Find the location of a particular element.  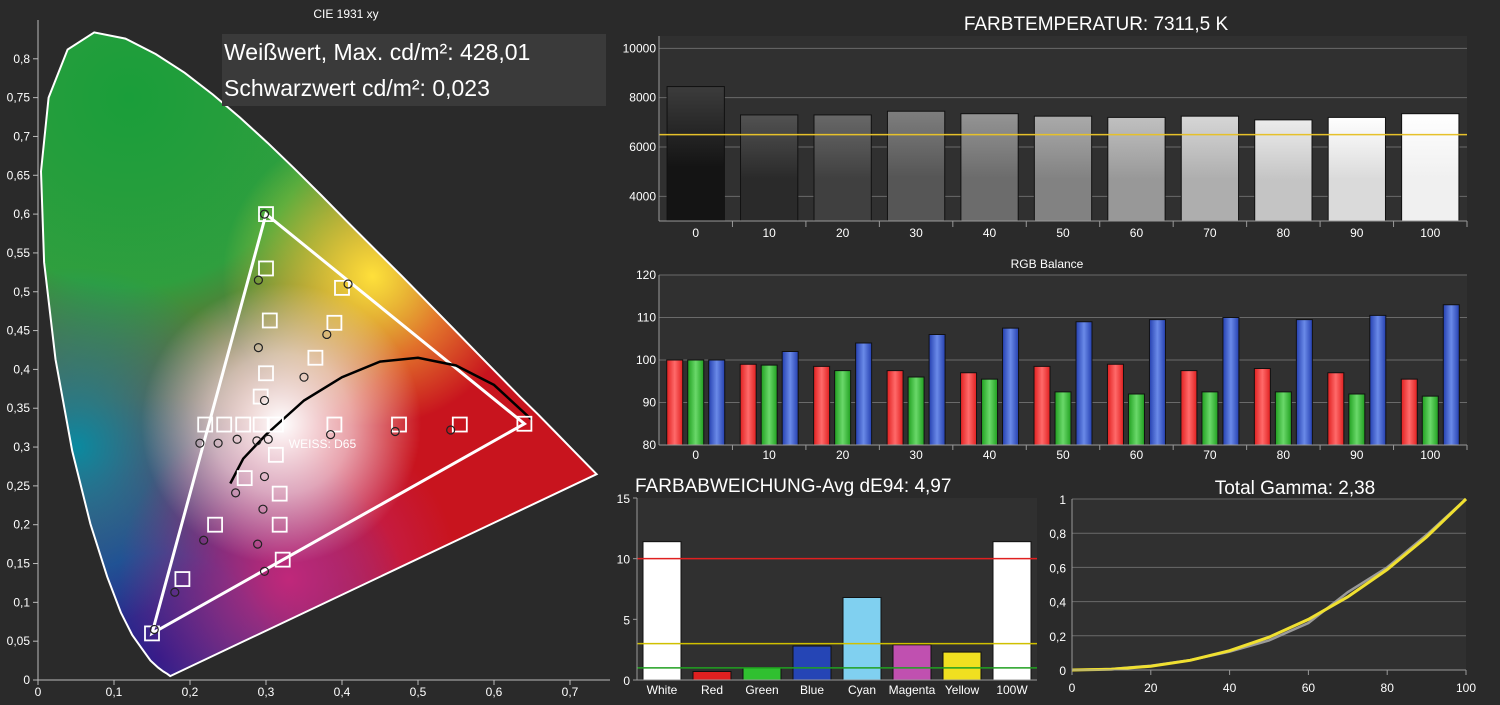

colortemp-x-tick-label: 50 is located at coordinates (1063, 233).